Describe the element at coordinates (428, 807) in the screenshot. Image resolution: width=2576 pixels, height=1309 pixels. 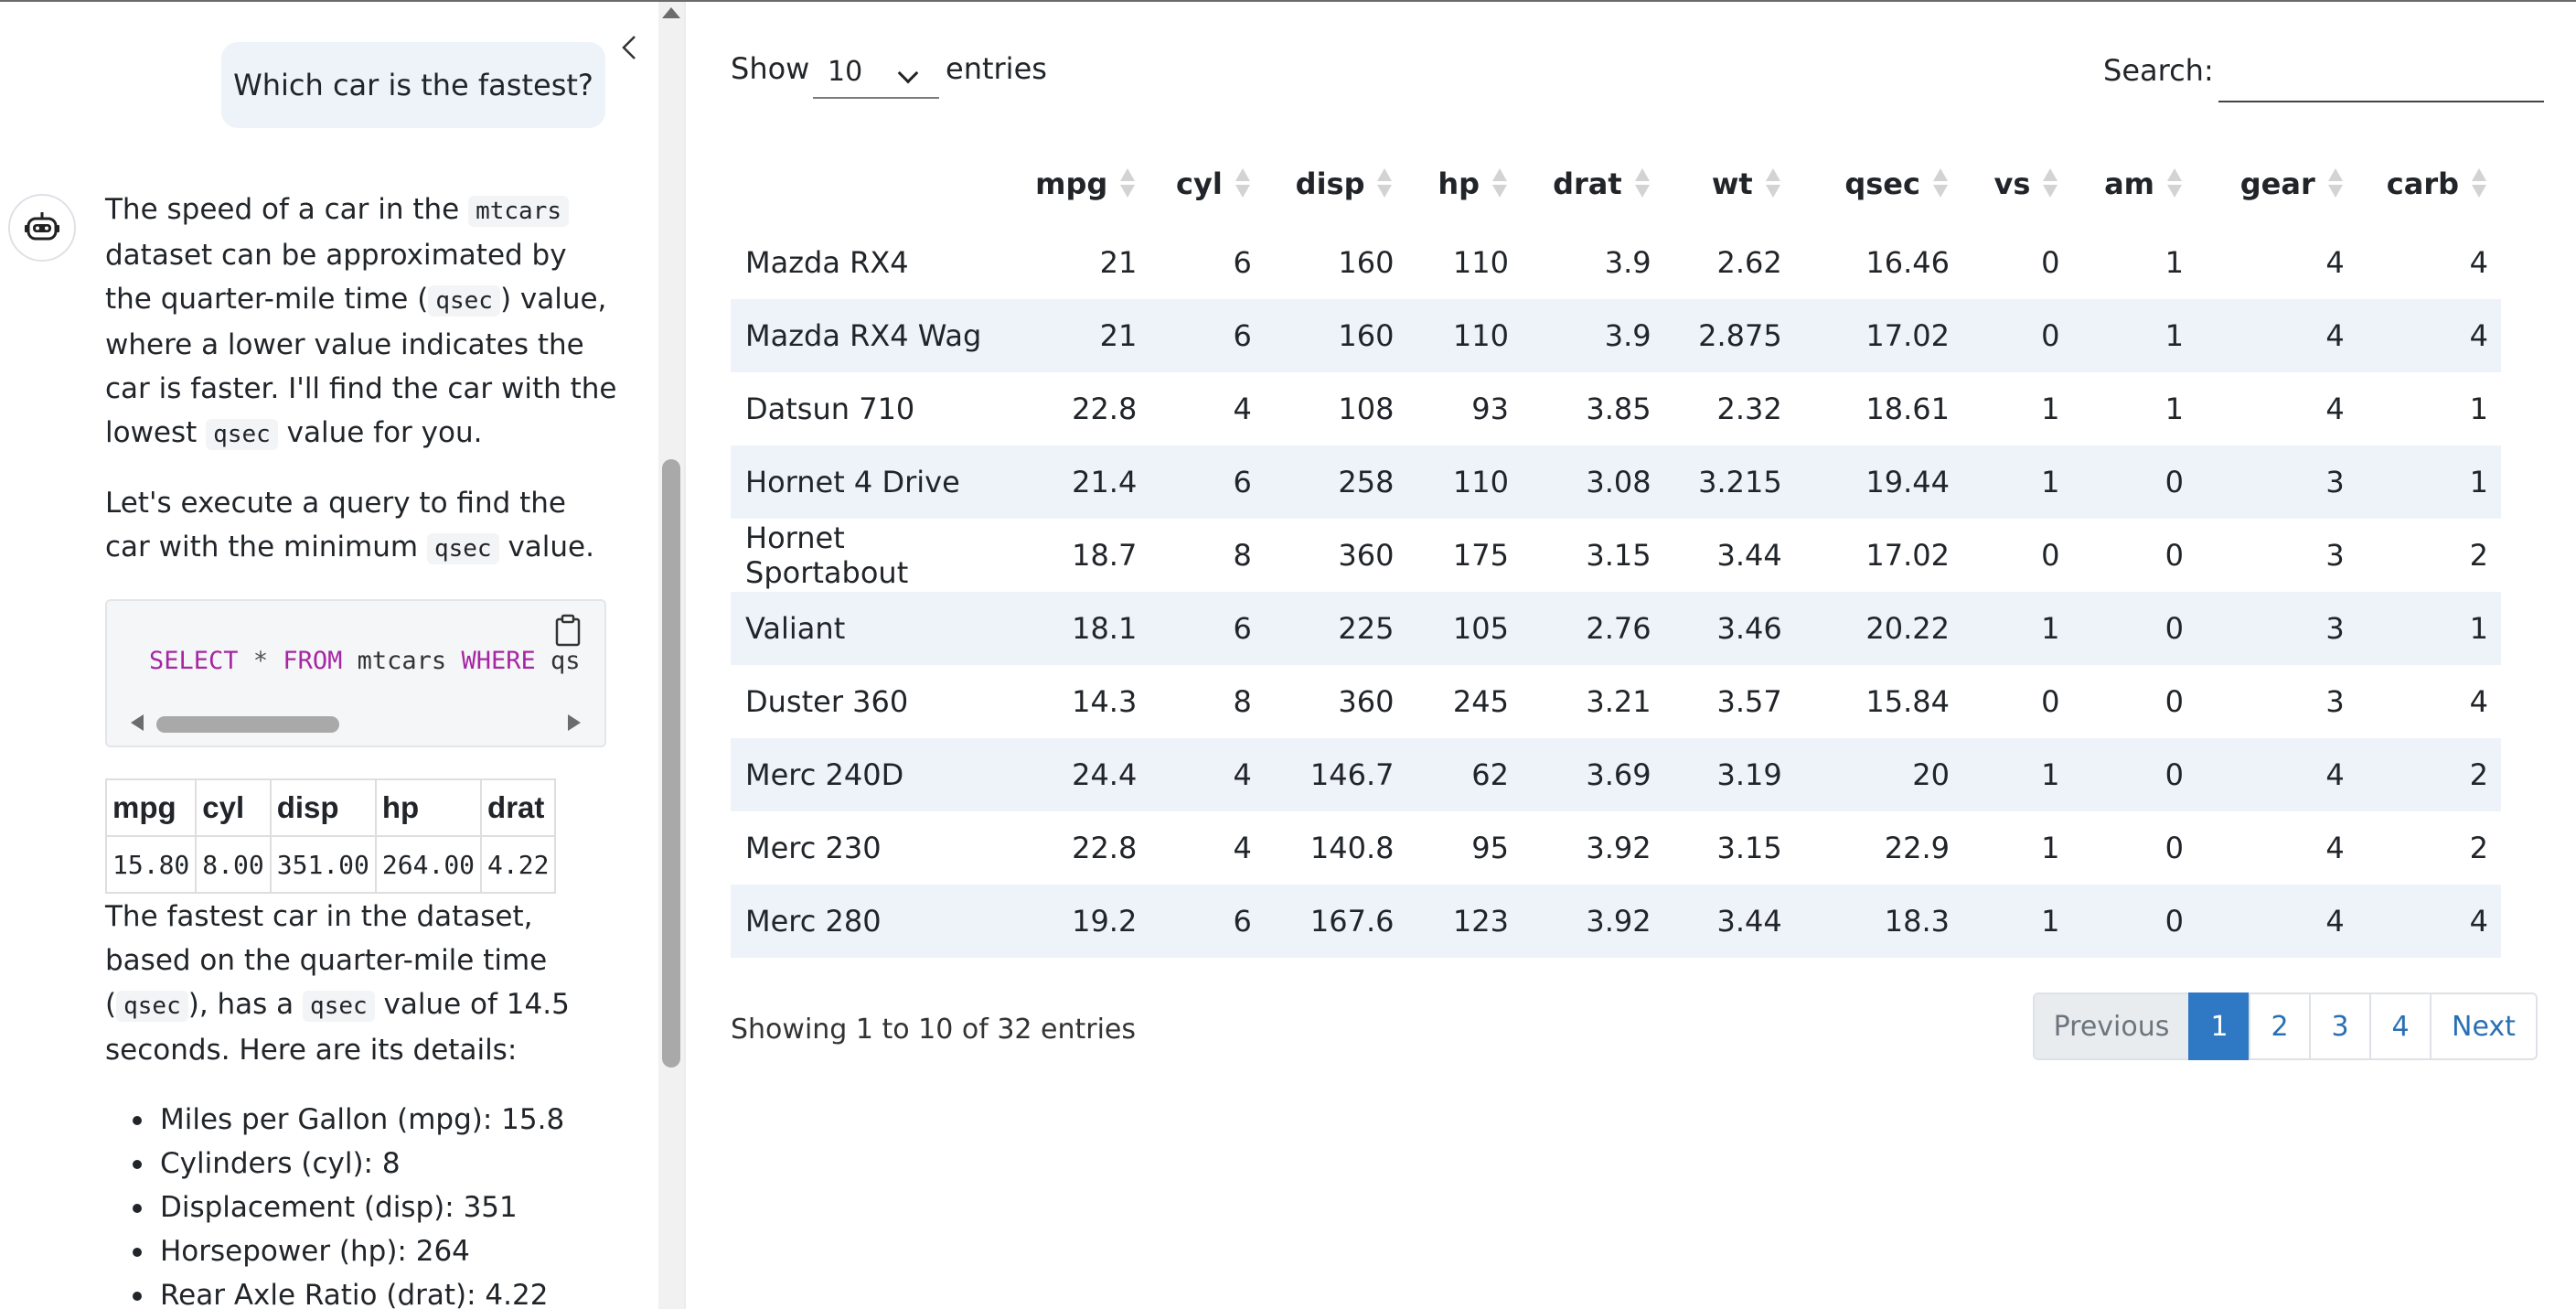
I see `result-column-header: hp` at that location.